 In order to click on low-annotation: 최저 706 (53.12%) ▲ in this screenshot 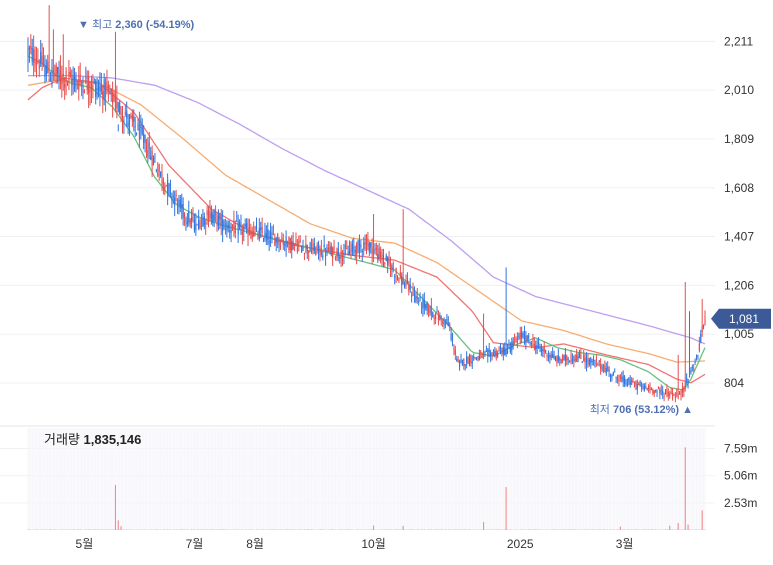, I will do `click(641, 409)`.